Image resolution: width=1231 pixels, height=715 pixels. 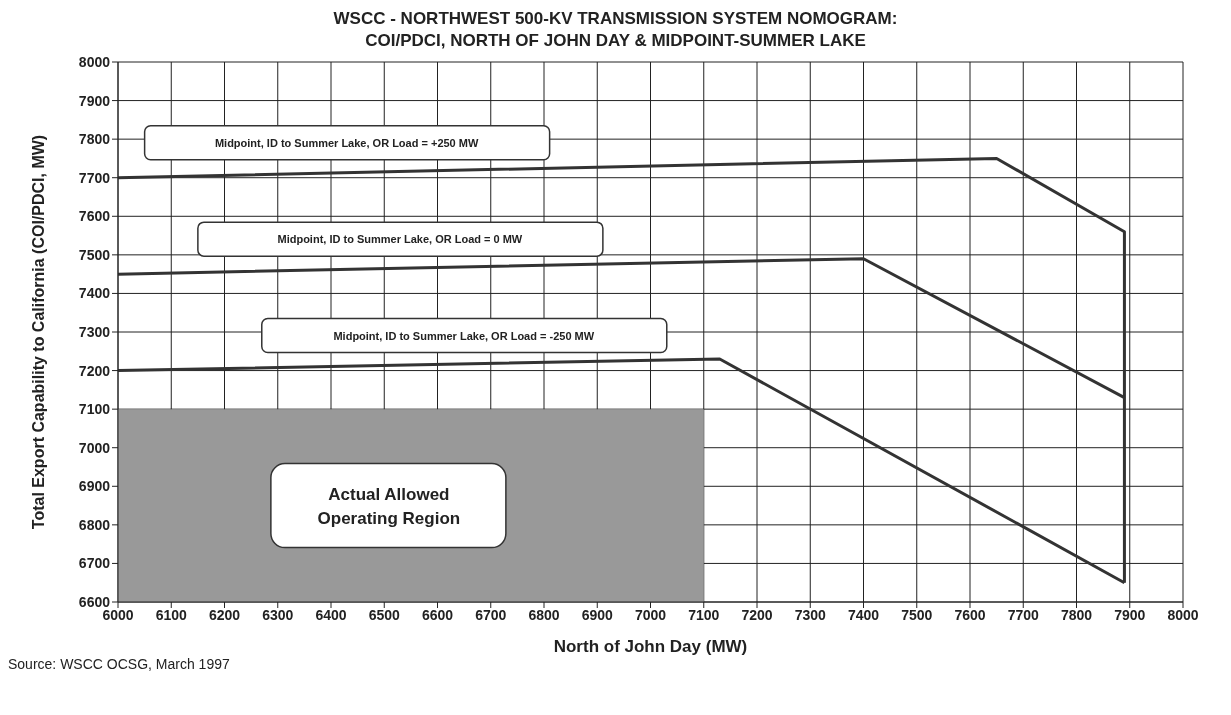 What do you see at coordinates (94, 563) in the screenshot?
I see `y-tick-label: 6700` at bounding box center [94, 563].